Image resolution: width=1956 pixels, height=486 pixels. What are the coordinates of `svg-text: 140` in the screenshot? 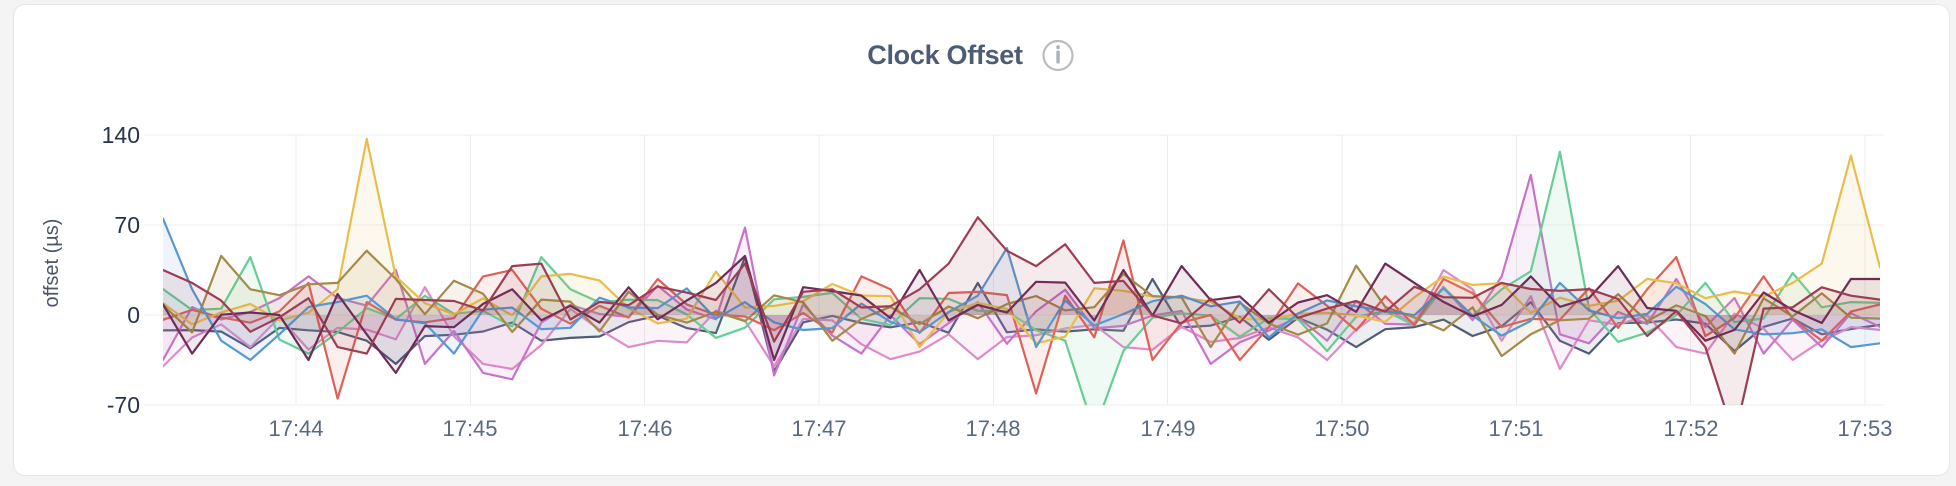 It's located at (121, 135).